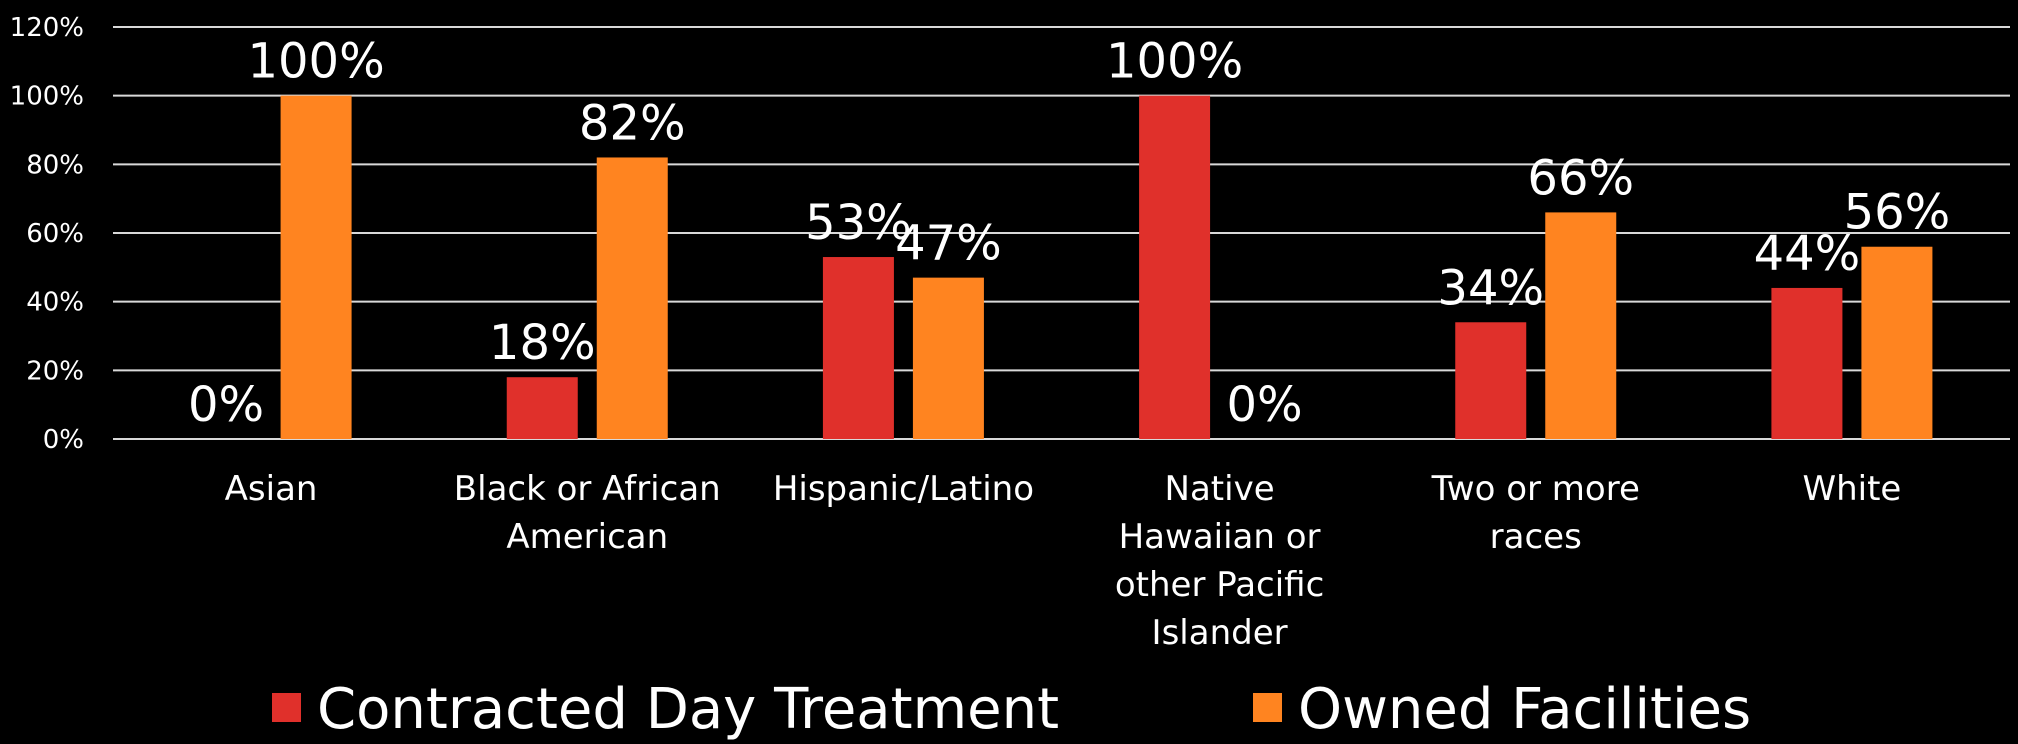 This screenshot has width=2018, height=744. Describe the element at coordinates (858, 223) in the screenshot. I see `data-label: 53%` at that location.